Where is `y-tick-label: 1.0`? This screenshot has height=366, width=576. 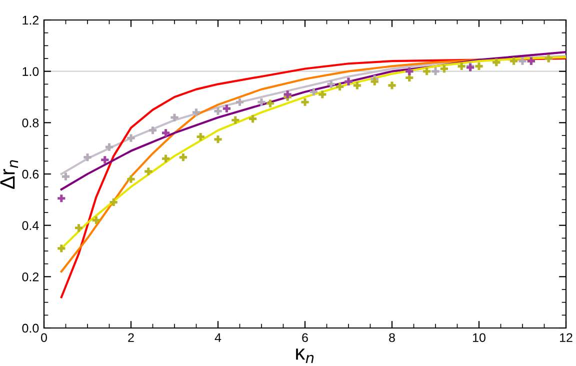 y-tick-label: 1.0 is located at coordinates (30, 71).